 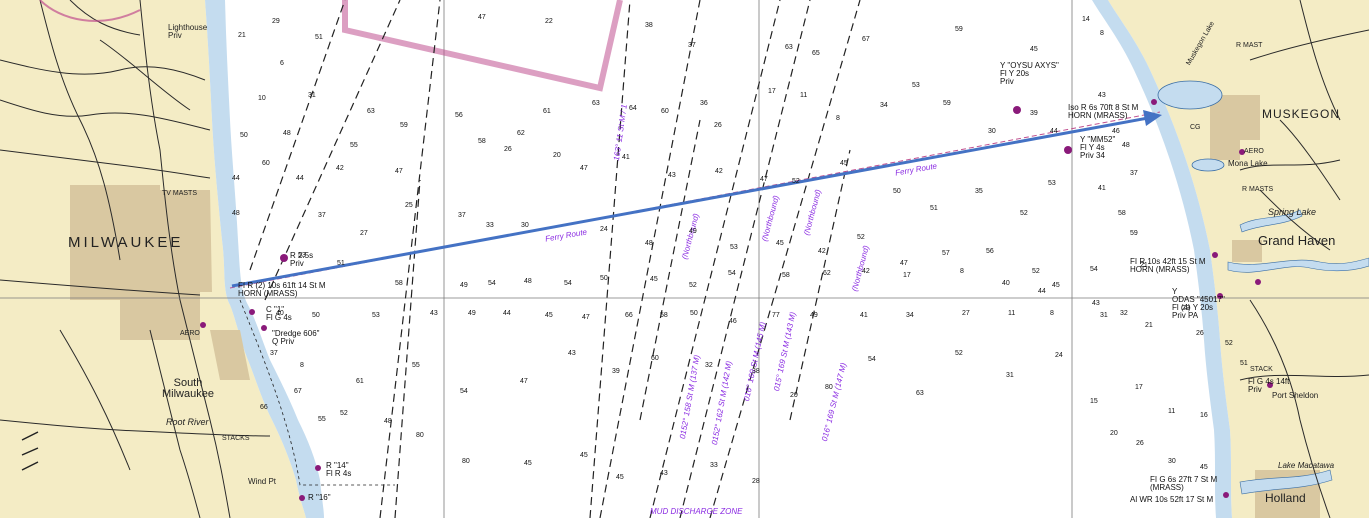 What do you see at coordinates (1190, 95) in the screenshot?
I see `muskegon-lake` at bounding box center [1190, 95].